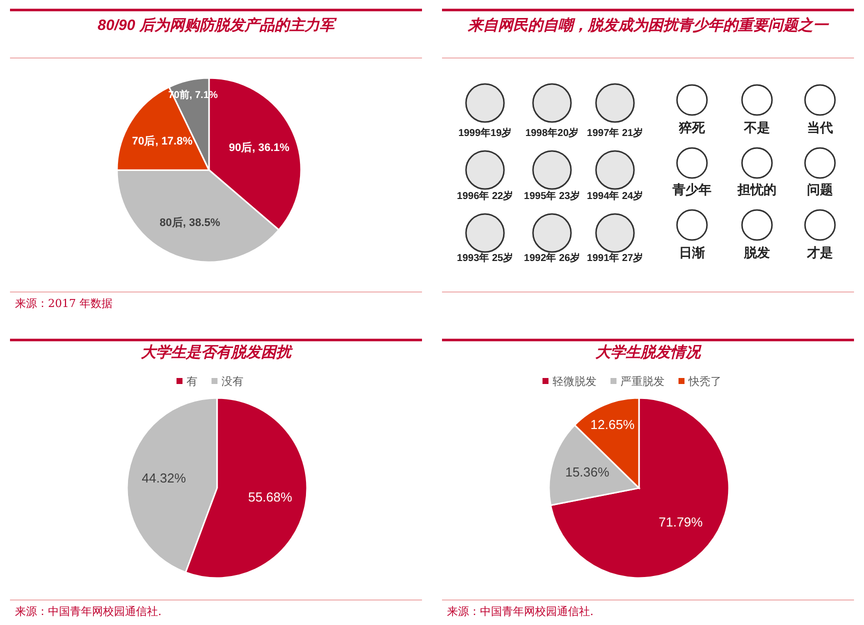  What do you see at coordinates (164, 478) in the screenshot?
I see `data-label: 44.32%` at bounding box center [164, 478].